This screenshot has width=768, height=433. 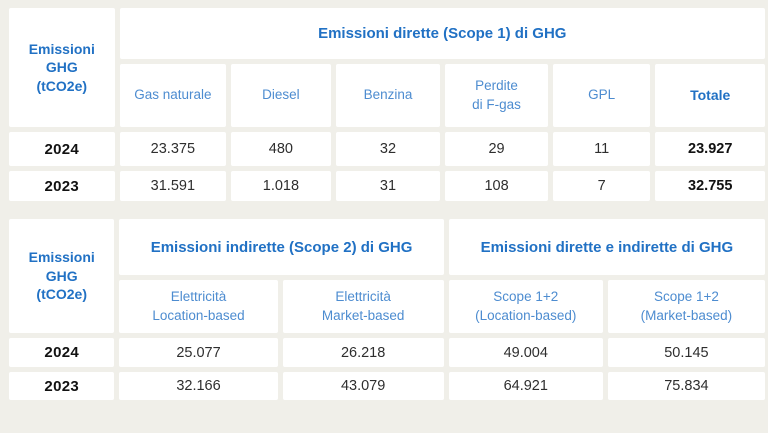 What do you see at coordinates (388, 149) in the screenshot?
I see `scope1-2024-benzina-value: 32` at bounding box center [388, 149].